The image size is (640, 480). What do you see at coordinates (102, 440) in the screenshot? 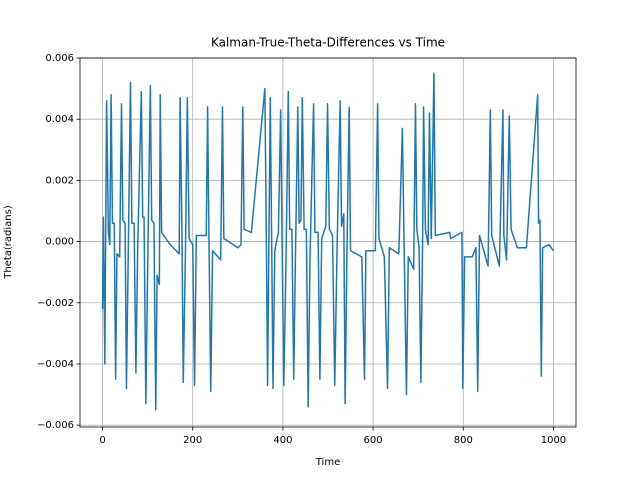
I see `x-tick-label: 0` at bounding box center [102, 440].